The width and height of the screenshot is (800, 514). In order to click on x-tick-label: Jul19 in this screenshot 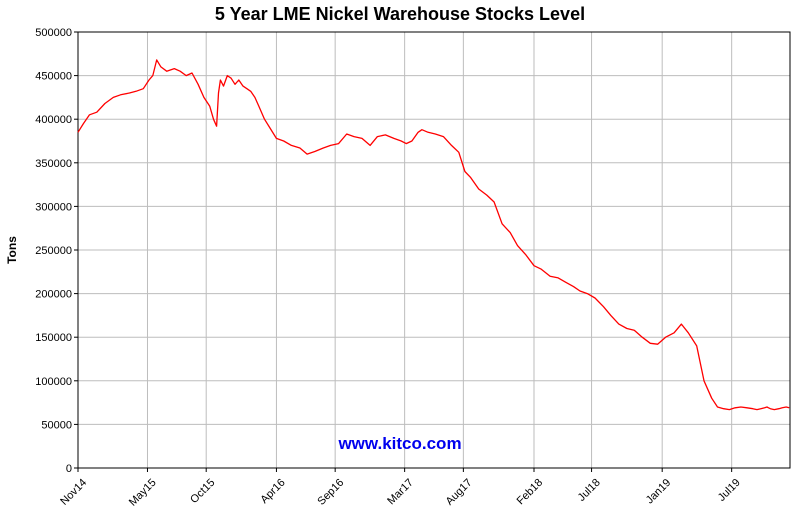, I will do `click(729, 490)`.